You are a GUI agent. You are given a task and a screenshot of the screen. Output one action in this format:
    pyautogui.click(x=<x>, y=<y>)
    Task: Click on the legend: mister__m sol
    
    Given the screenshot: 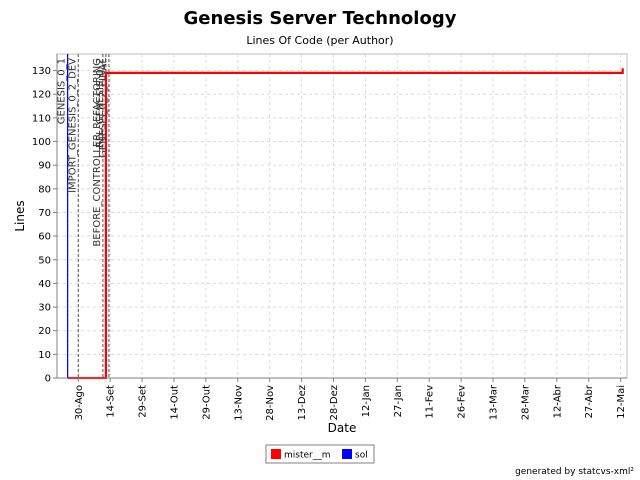 What is the action you would take?
    pyautogui.click(x=320, y=454)
    